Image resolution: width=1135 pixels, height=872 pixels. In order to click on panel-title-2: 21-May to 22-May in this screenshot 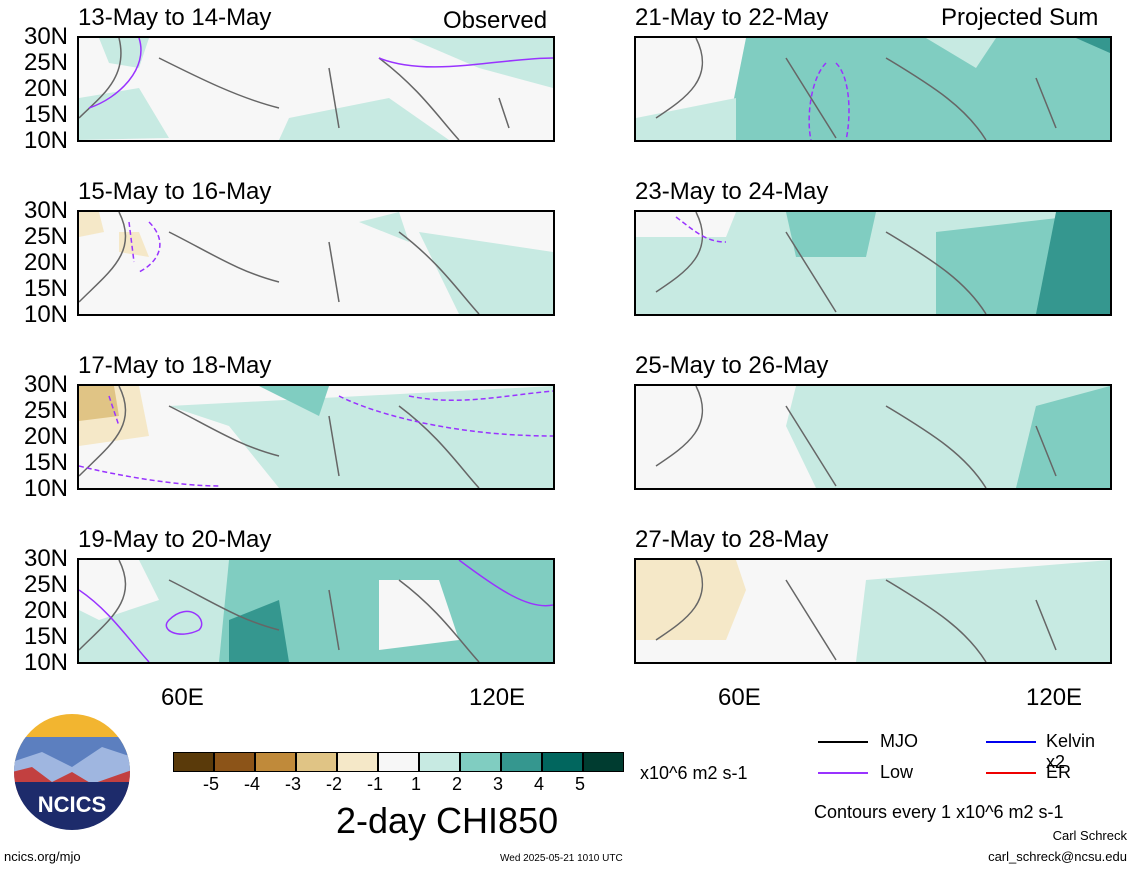, I will do `click(732, 17)`.